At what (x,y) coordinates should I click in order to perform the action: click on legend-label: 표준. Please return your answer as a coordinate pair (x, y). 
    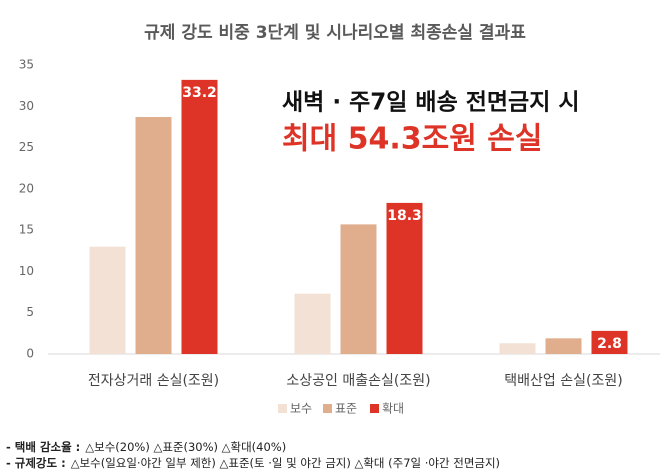
    Looking at the image, I should click on (346, 409).